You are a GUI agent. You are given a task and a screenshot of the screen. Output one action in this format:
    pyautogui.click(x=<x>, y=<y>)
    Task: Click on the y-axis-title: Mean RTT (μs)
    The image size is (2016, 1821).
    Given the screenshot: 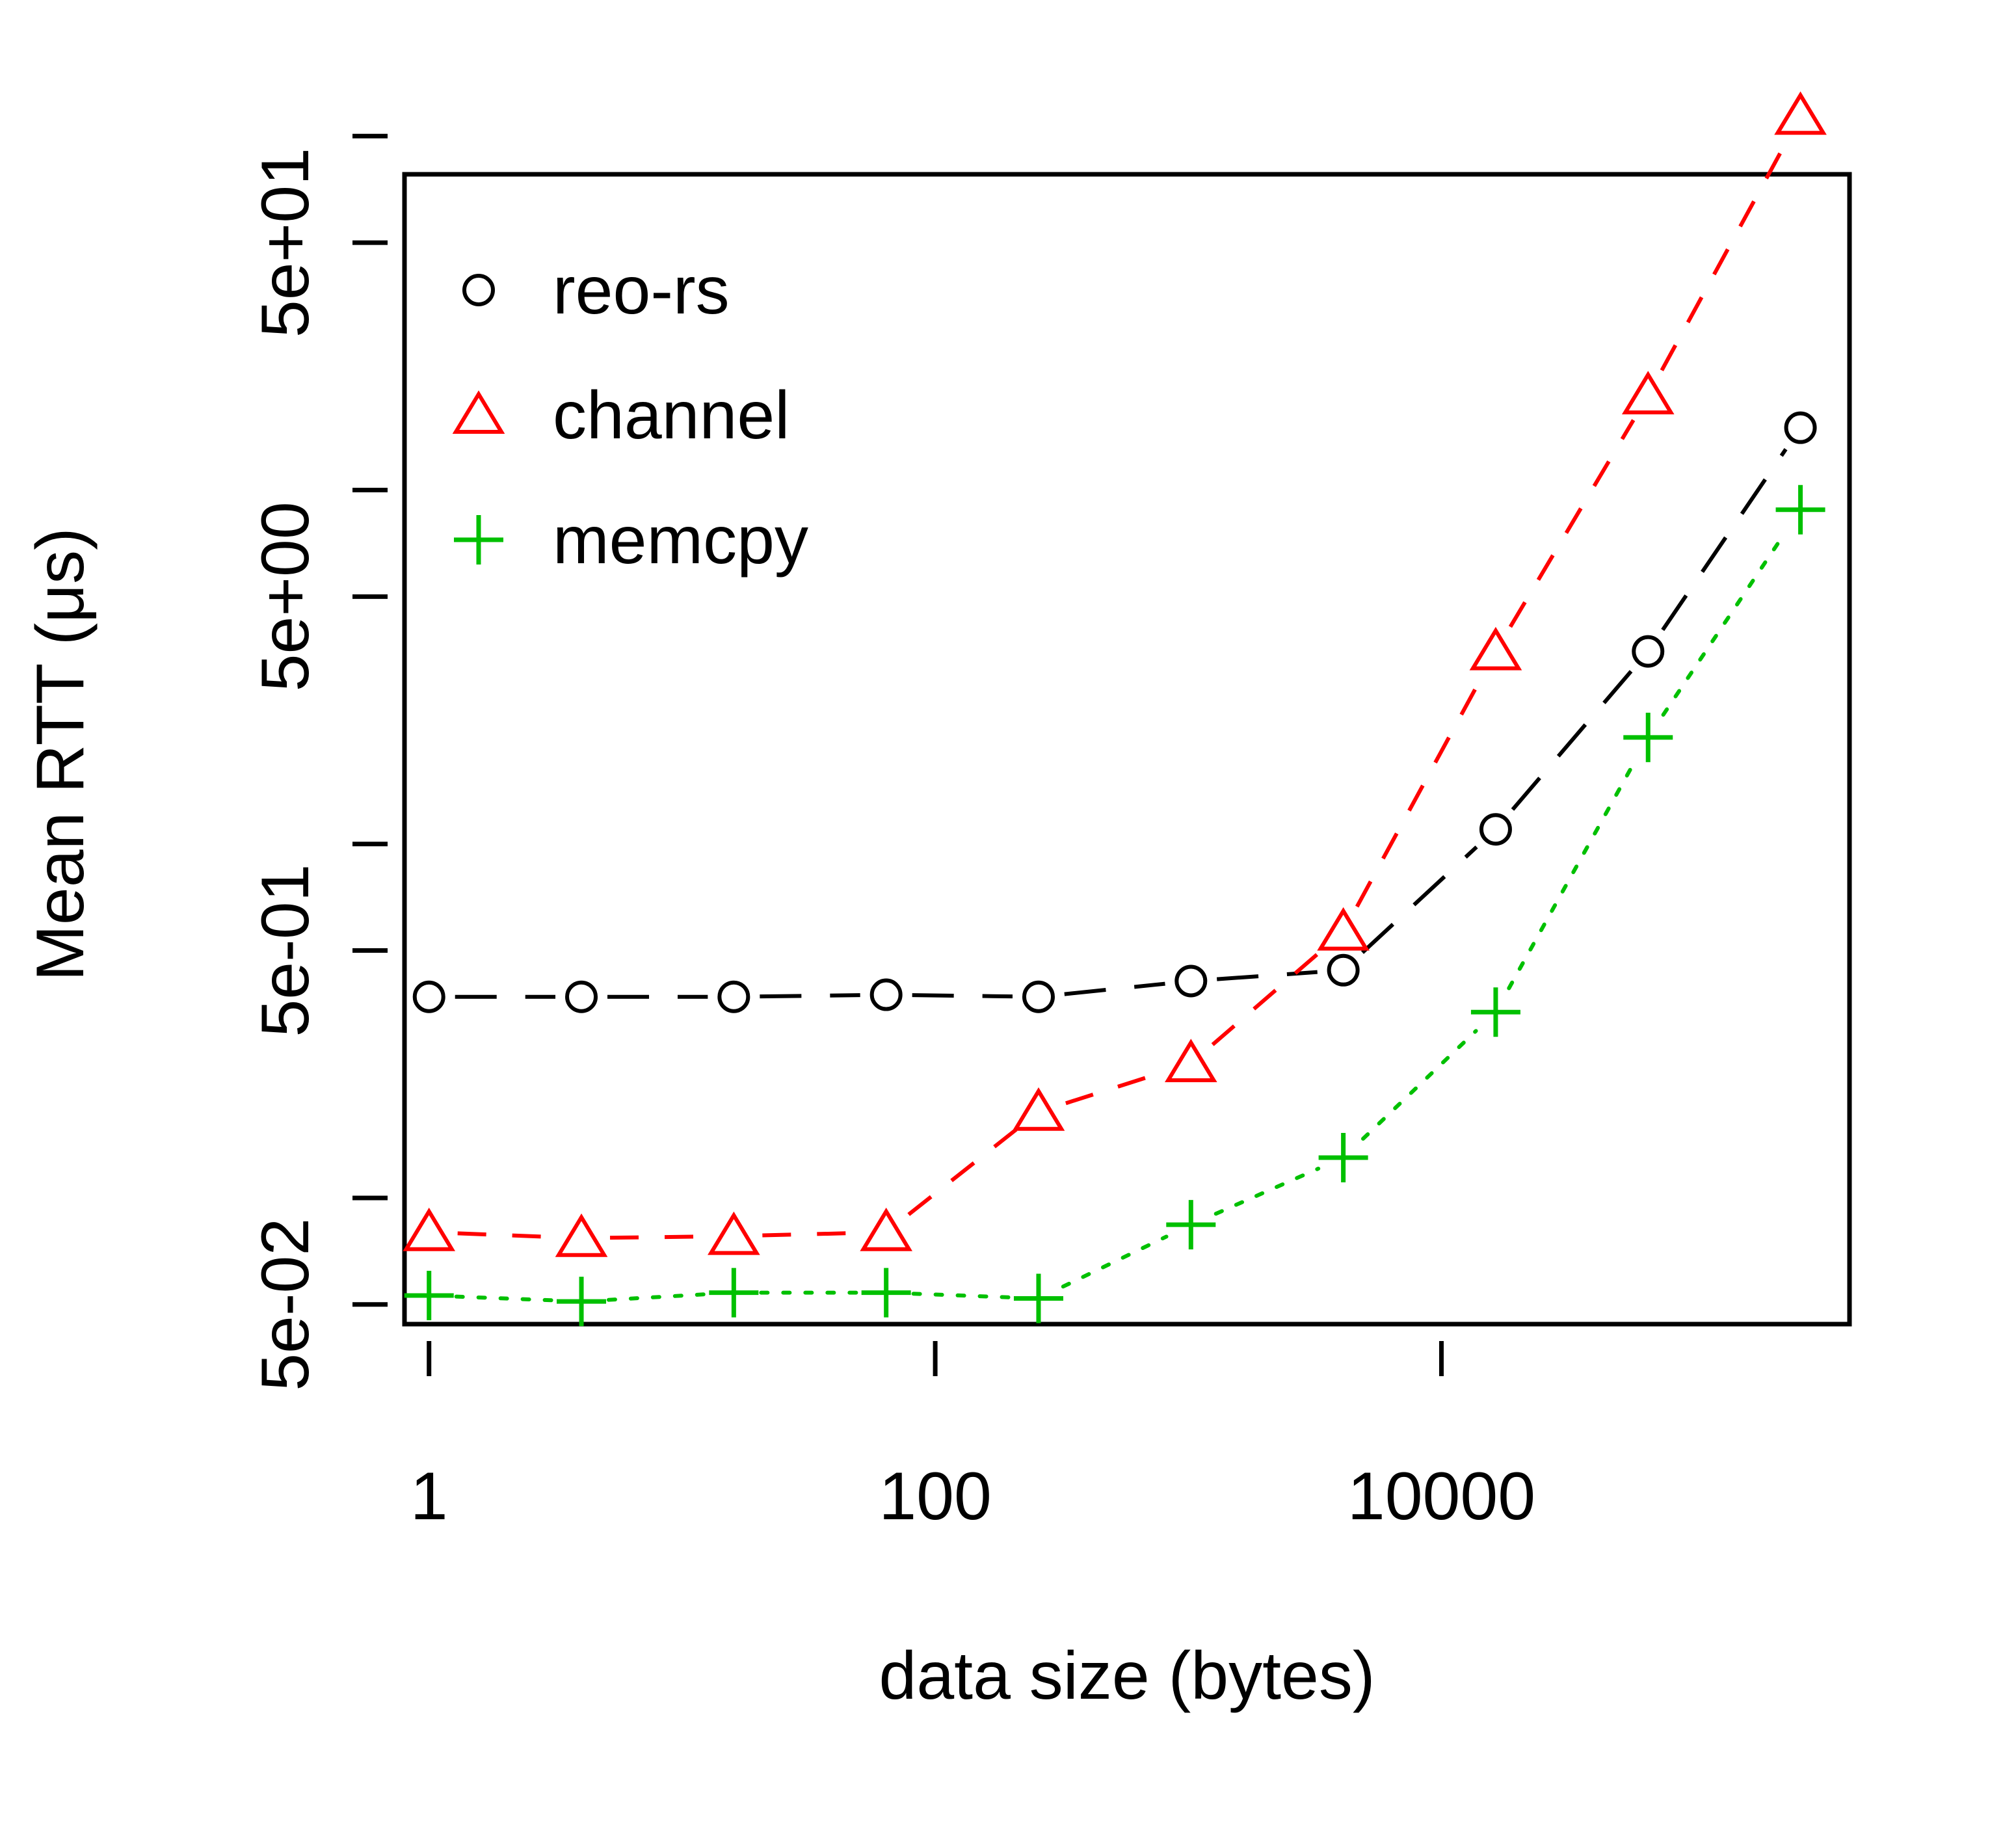 What is the action you would take?
    pyautogui.click(x=60, y=754)
    